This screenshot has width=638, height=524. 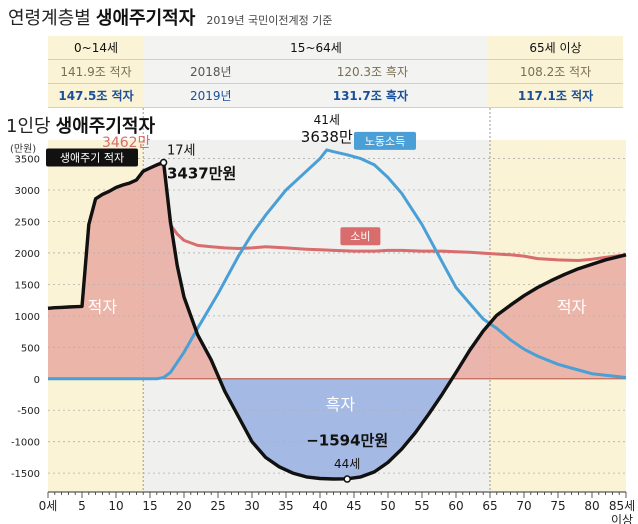 I want to click on y-tick-label: 500, so click(x=30, y=348).